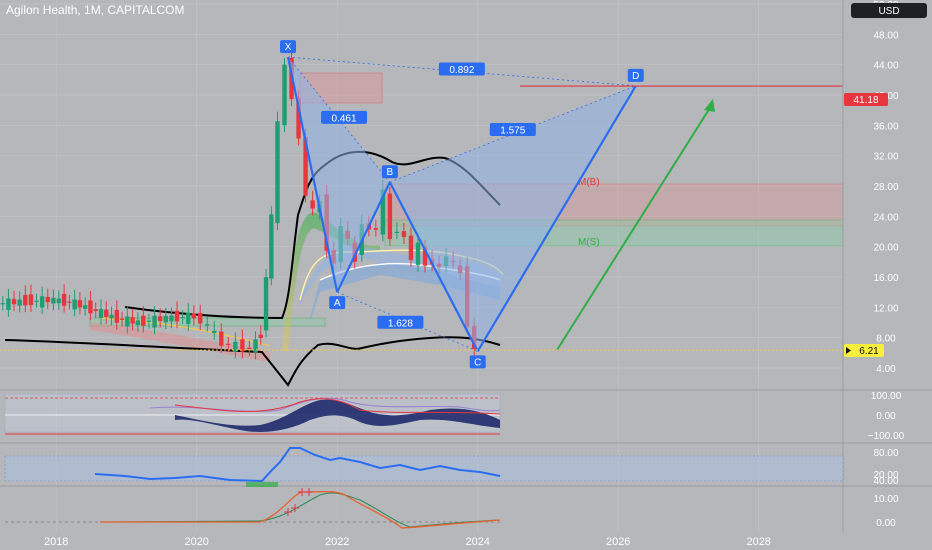  What do you see at coordinates (885, 481) in the screenshot?
I see `y-tick-label: 40.00` at bounding box center [885, 481].